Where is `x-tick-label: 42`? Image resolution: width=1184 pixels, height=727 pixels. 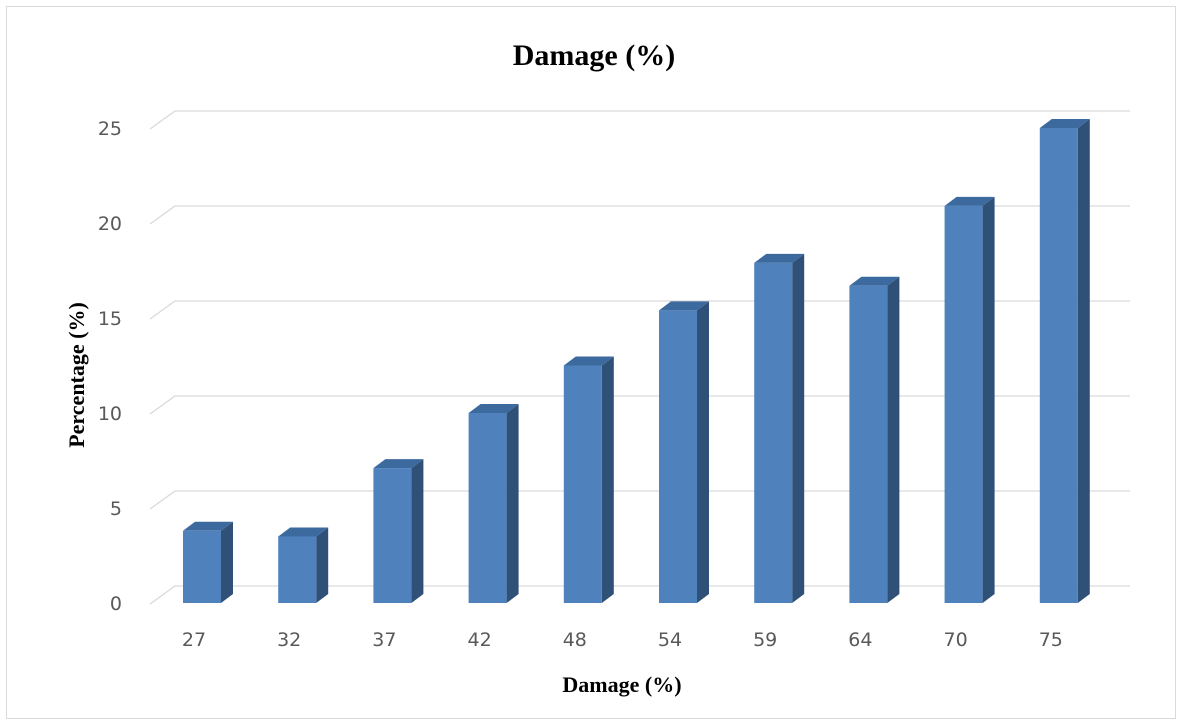 x-tick-label: 42 is located at coordinates (480, 640).